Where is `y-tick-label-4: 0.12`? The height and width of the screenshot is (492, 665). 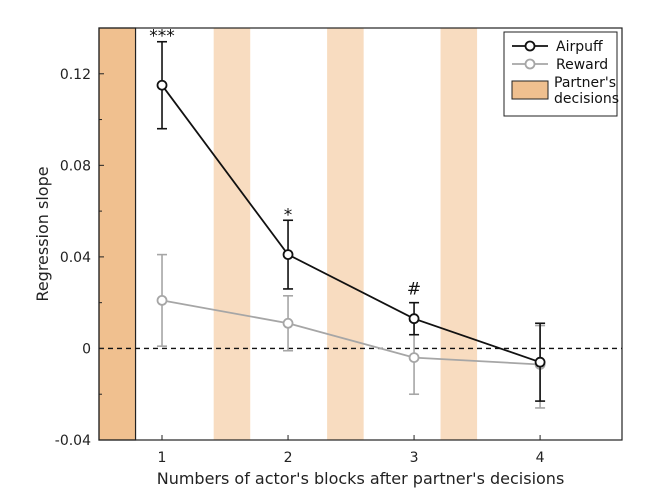
y-tick-label-4: 0.12 is located at coordinates (75, 75).